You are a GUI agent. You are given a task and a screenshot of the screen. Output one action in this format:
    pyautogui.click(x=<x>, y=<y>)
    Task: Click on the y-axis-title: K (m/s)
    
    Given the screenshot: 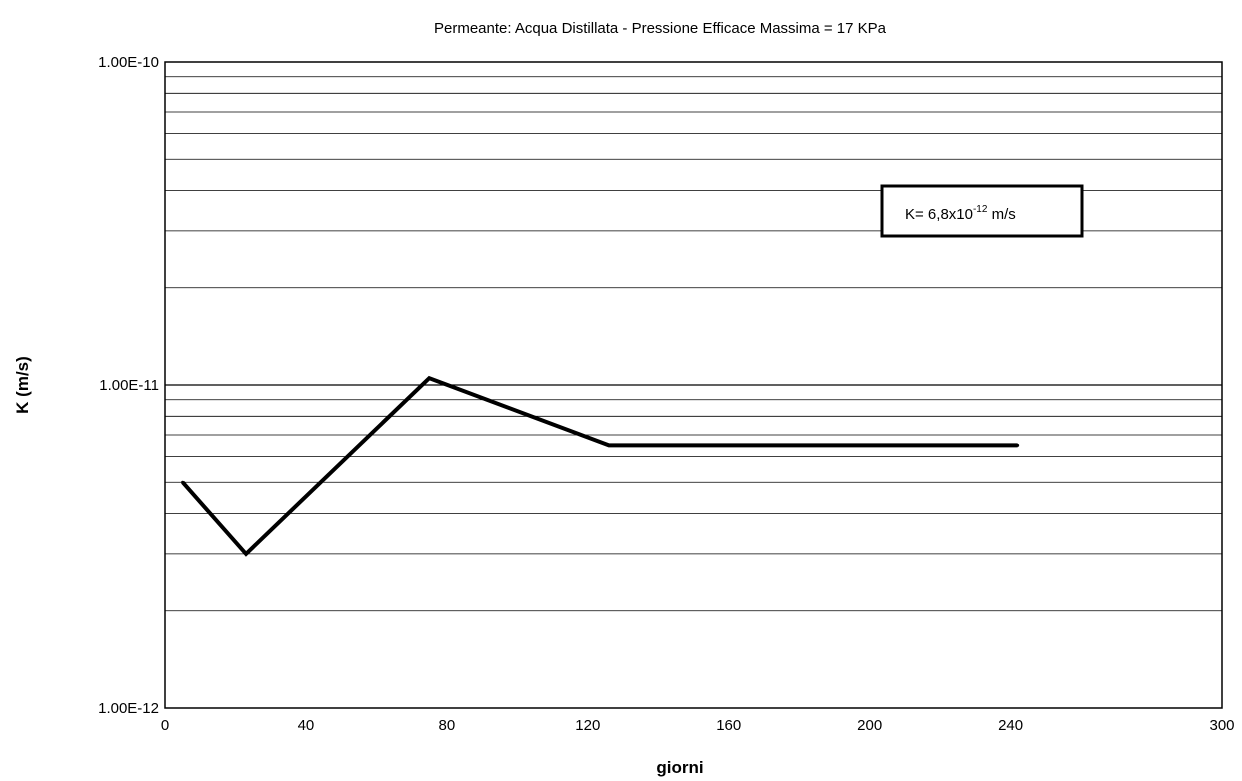 What is the action you would take?
    pyautogui.click(x=22, y=385)
    